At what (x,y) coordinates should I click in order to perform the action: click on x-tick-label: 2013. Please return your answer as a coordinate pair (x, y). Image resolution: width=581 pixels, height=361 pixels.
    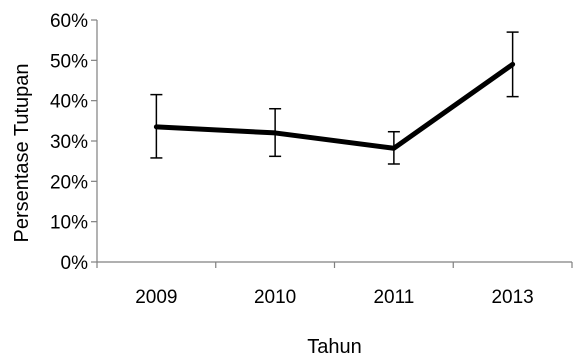
    Looking at the image, I should click on (512, 297).